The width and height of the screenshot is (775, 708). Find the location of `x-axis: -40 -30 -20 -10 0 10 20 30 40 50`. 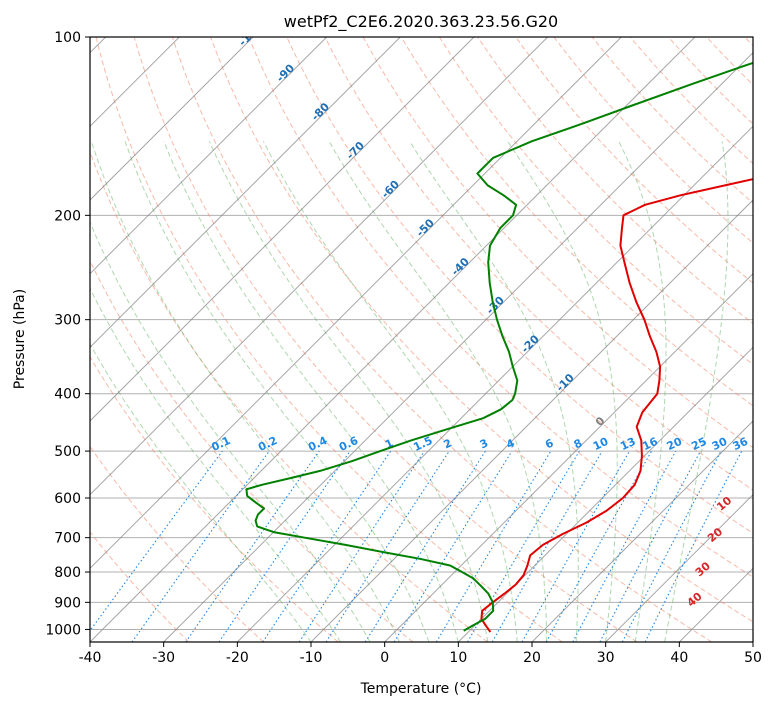

x-axis: -40 -30 -20 -10 0 10 20 30 40 50 is located at coordinates (420, 654).